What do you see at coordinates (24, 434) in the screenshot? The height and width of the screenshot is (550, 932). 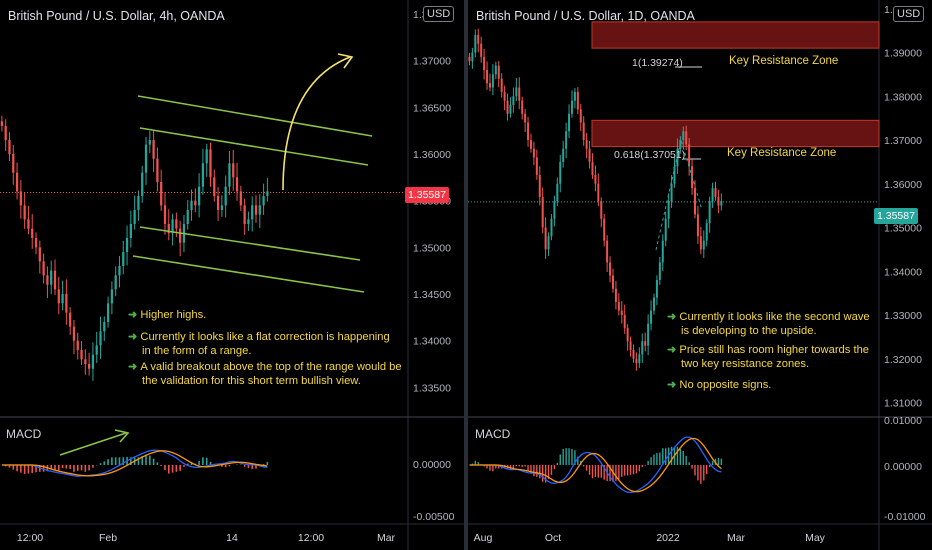 I see `macd-label: MACD` at bounding box center [24, 434].